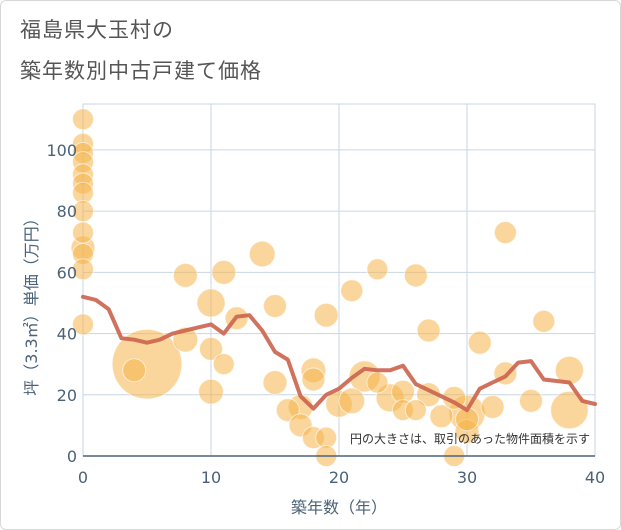 The width and height of the screenshot is (621, 530). Describe the element at coordinates (72, 456) in the screenshot. I see `y-tick-label: 0` at that location.